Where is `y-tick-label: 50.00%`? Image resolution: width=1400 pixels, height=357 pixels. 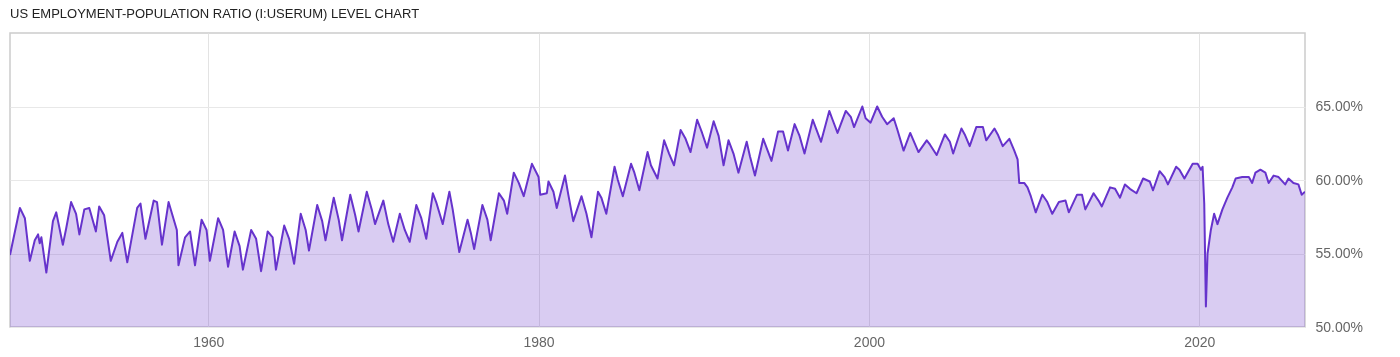
y-tick-label: 50.00% is located at coordinates (1339, 326).